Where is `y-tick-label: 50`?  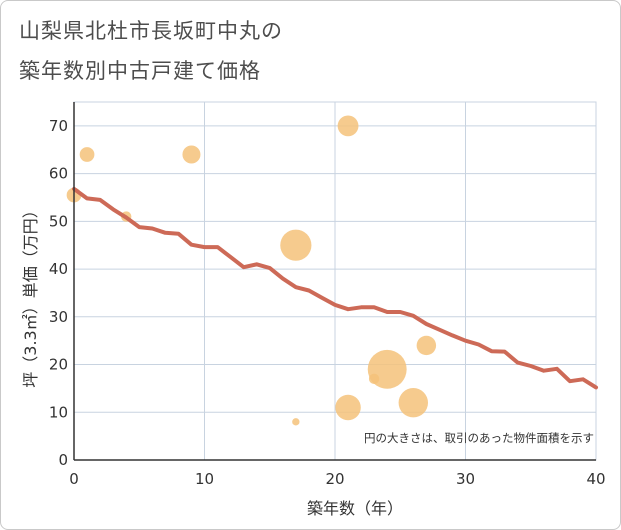 y-tick-label: 50 is located at coordinates (58, 221).